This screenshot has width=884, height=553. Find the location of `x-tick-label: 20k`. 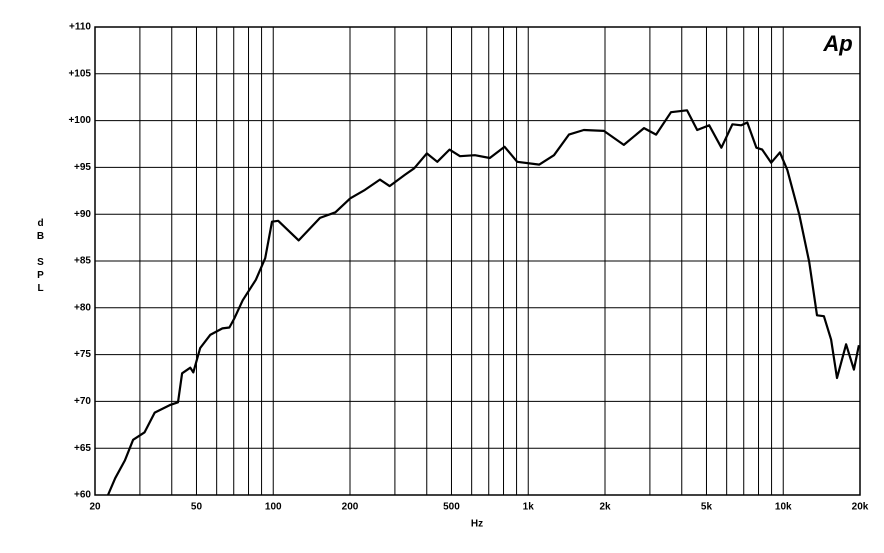

x-tick-label: 20k is located at coordinates (860, 507).